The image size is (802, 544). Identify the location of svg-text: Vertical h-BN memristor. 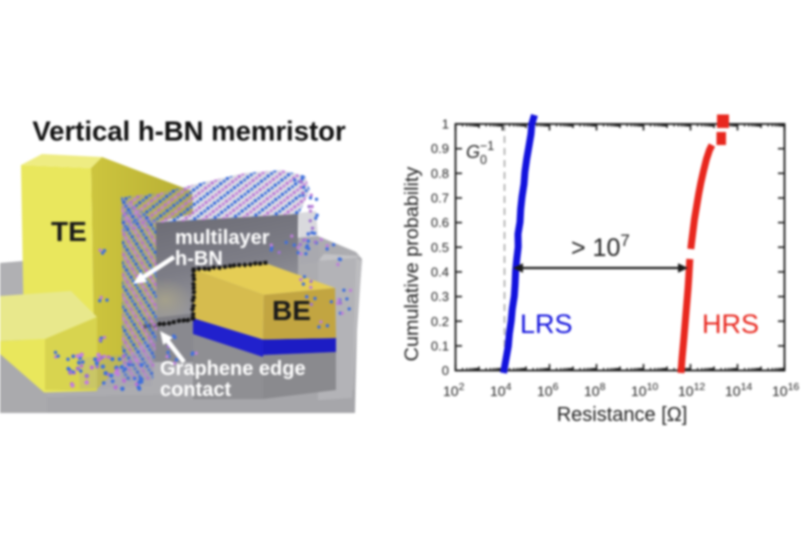
(189, 131).